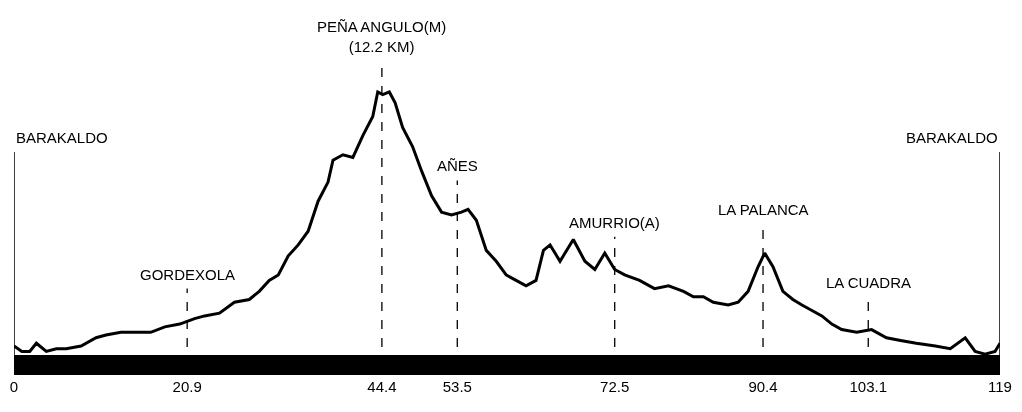  Describe the element at coordinates (869, 282) in the screenshot. I see `ref-line-label: LA CUADRA` at that location.